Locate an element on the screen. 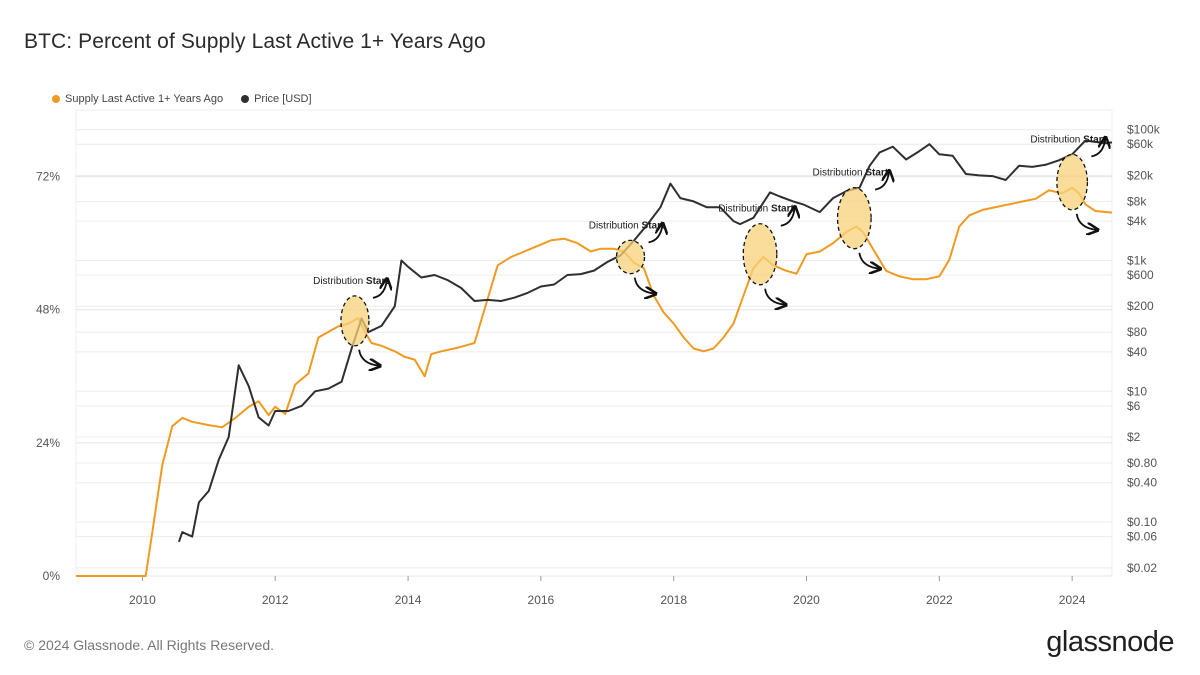 The height and width of the screenshot is (675, 1200). x-tick-label: 2010 is located at coordinates (142, 600).